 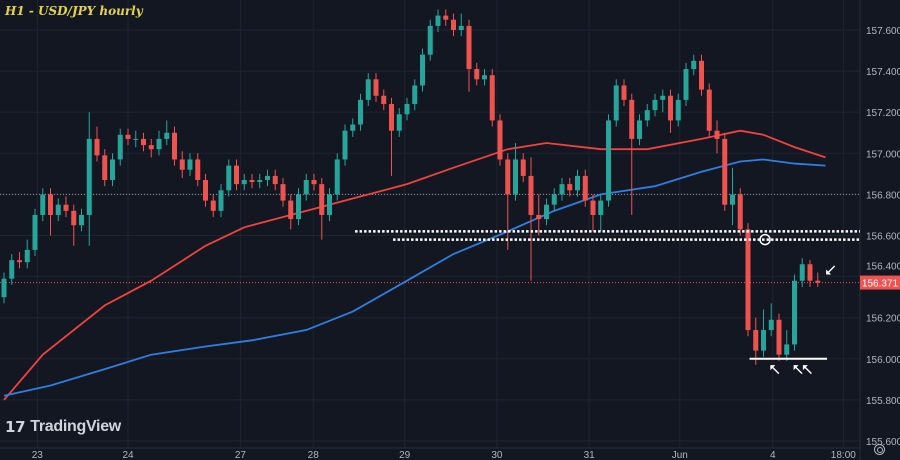 I want to click on last-price-badge, so click(x=880, y=282).